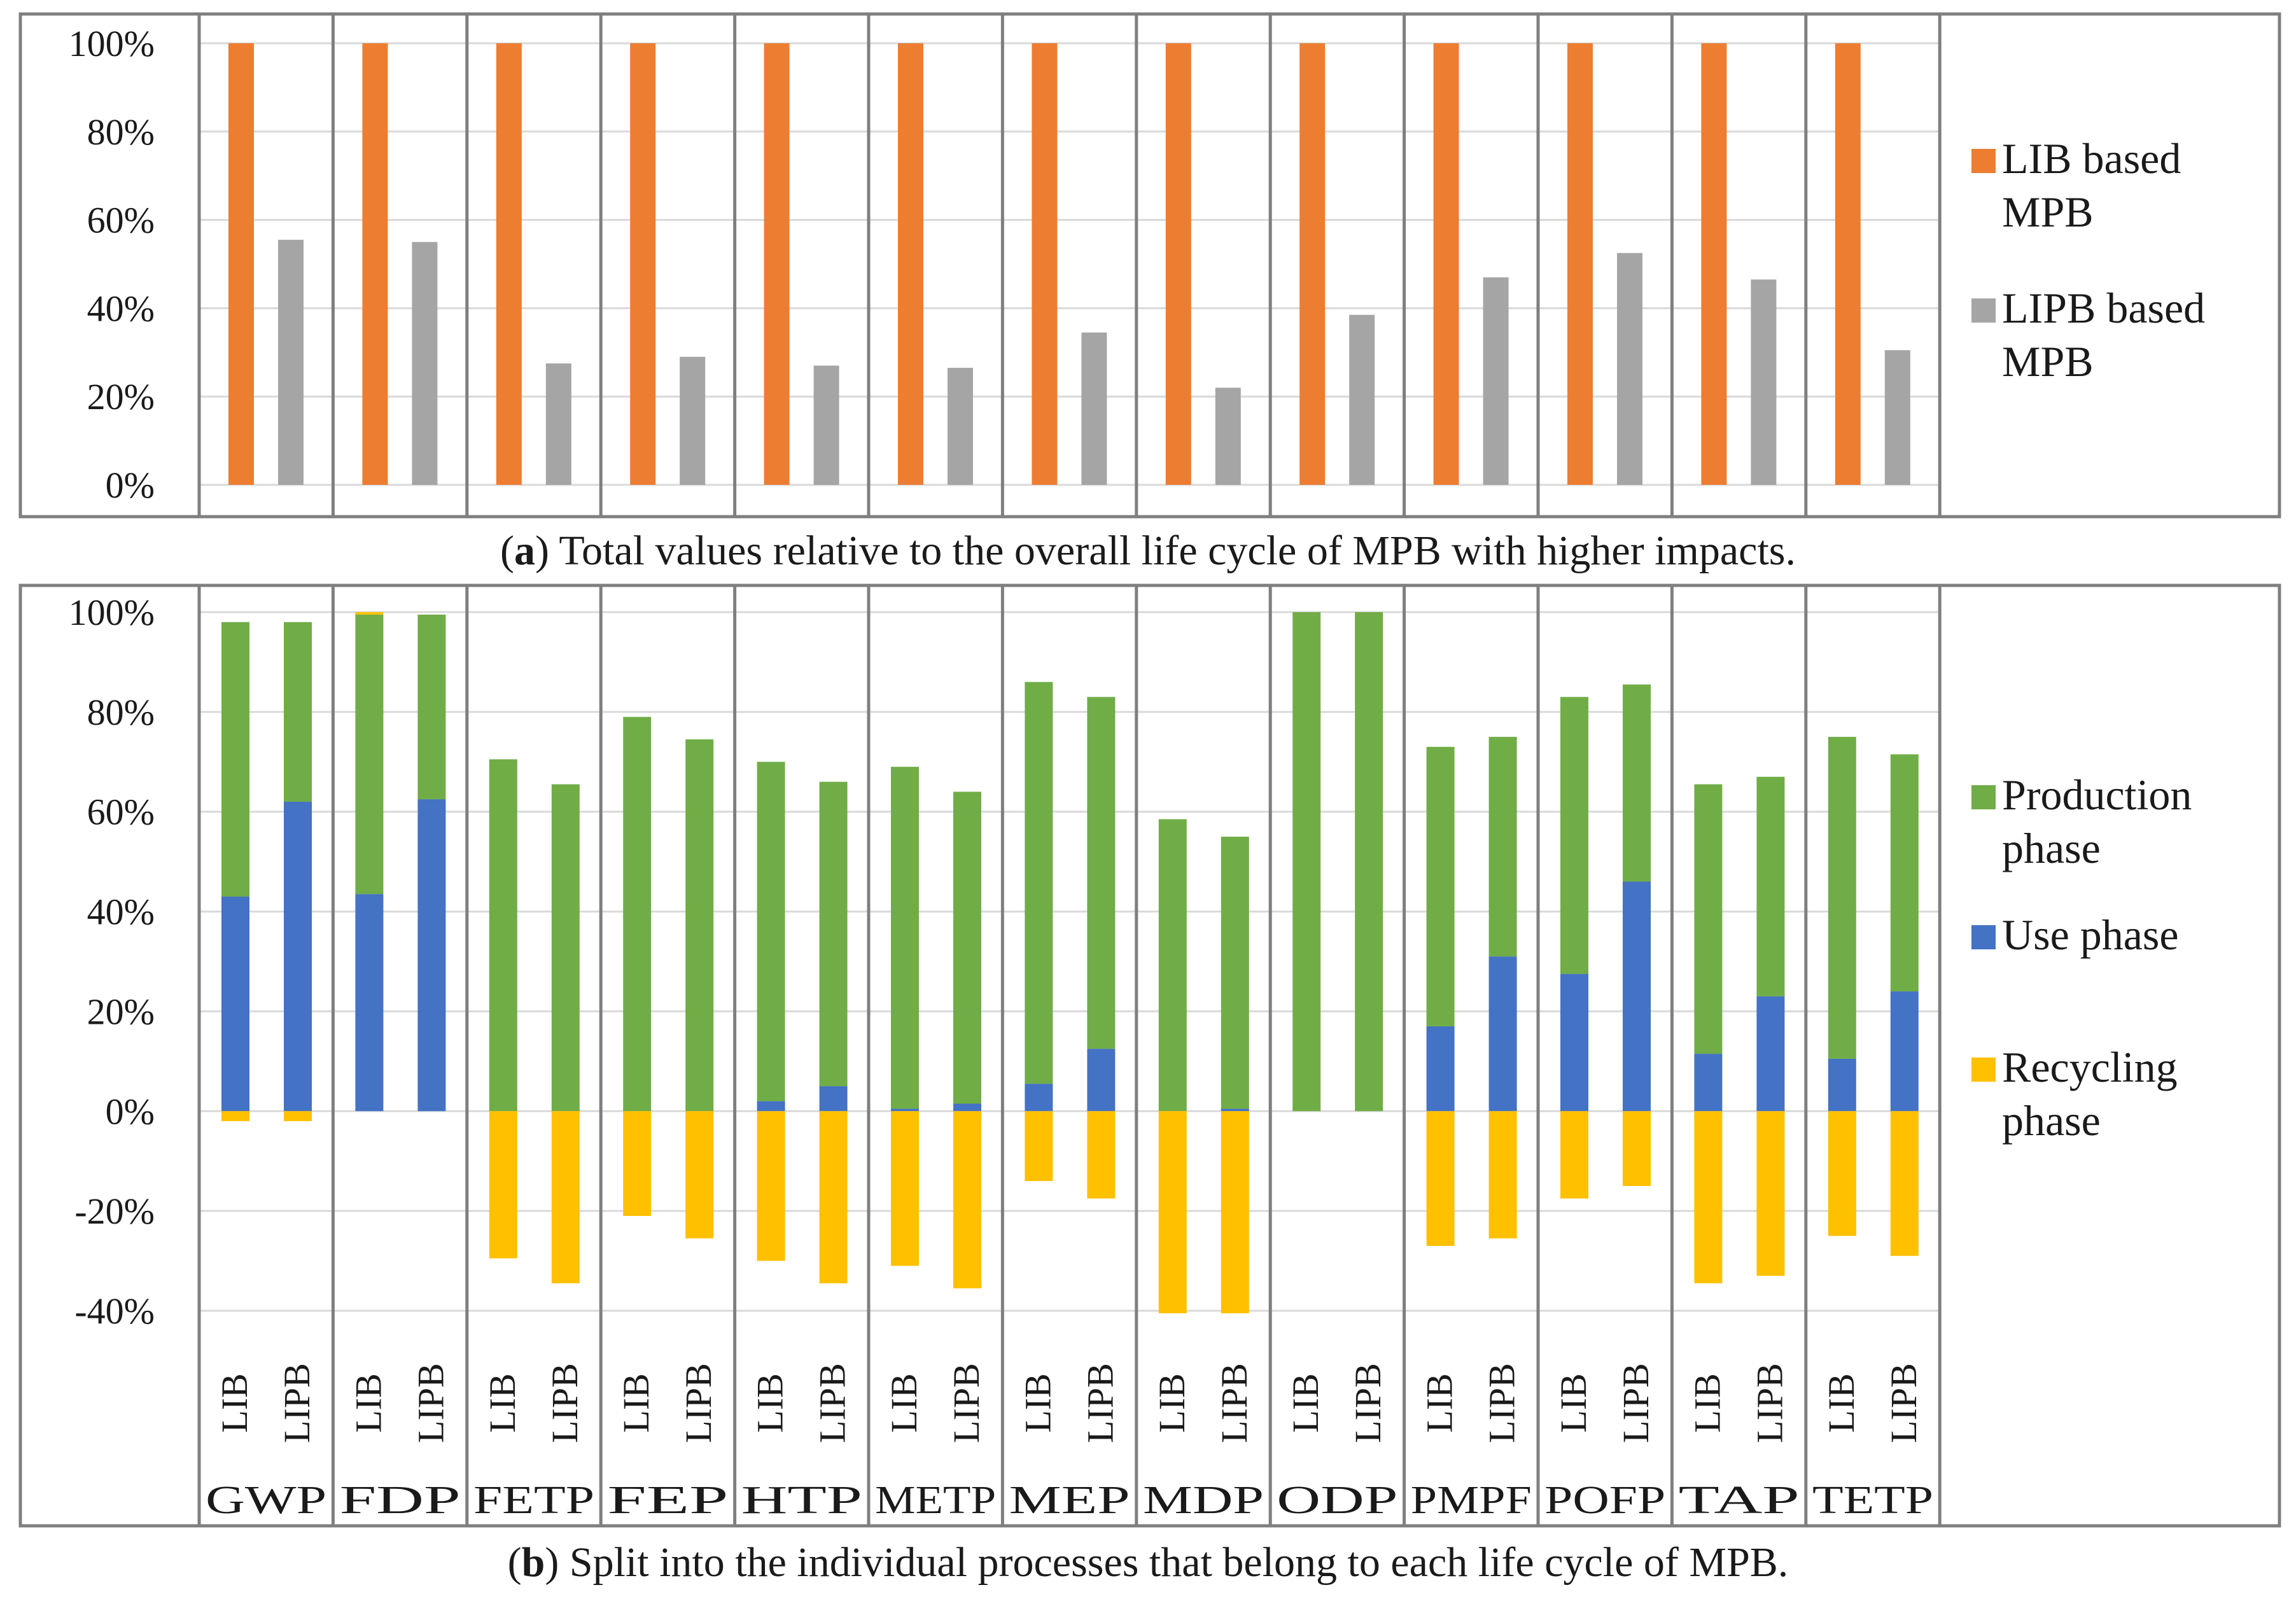 The height and width of the screenshot is (1613, 2296). I want to click on panel-b-ytick-label: 40%, so click(121, 912).